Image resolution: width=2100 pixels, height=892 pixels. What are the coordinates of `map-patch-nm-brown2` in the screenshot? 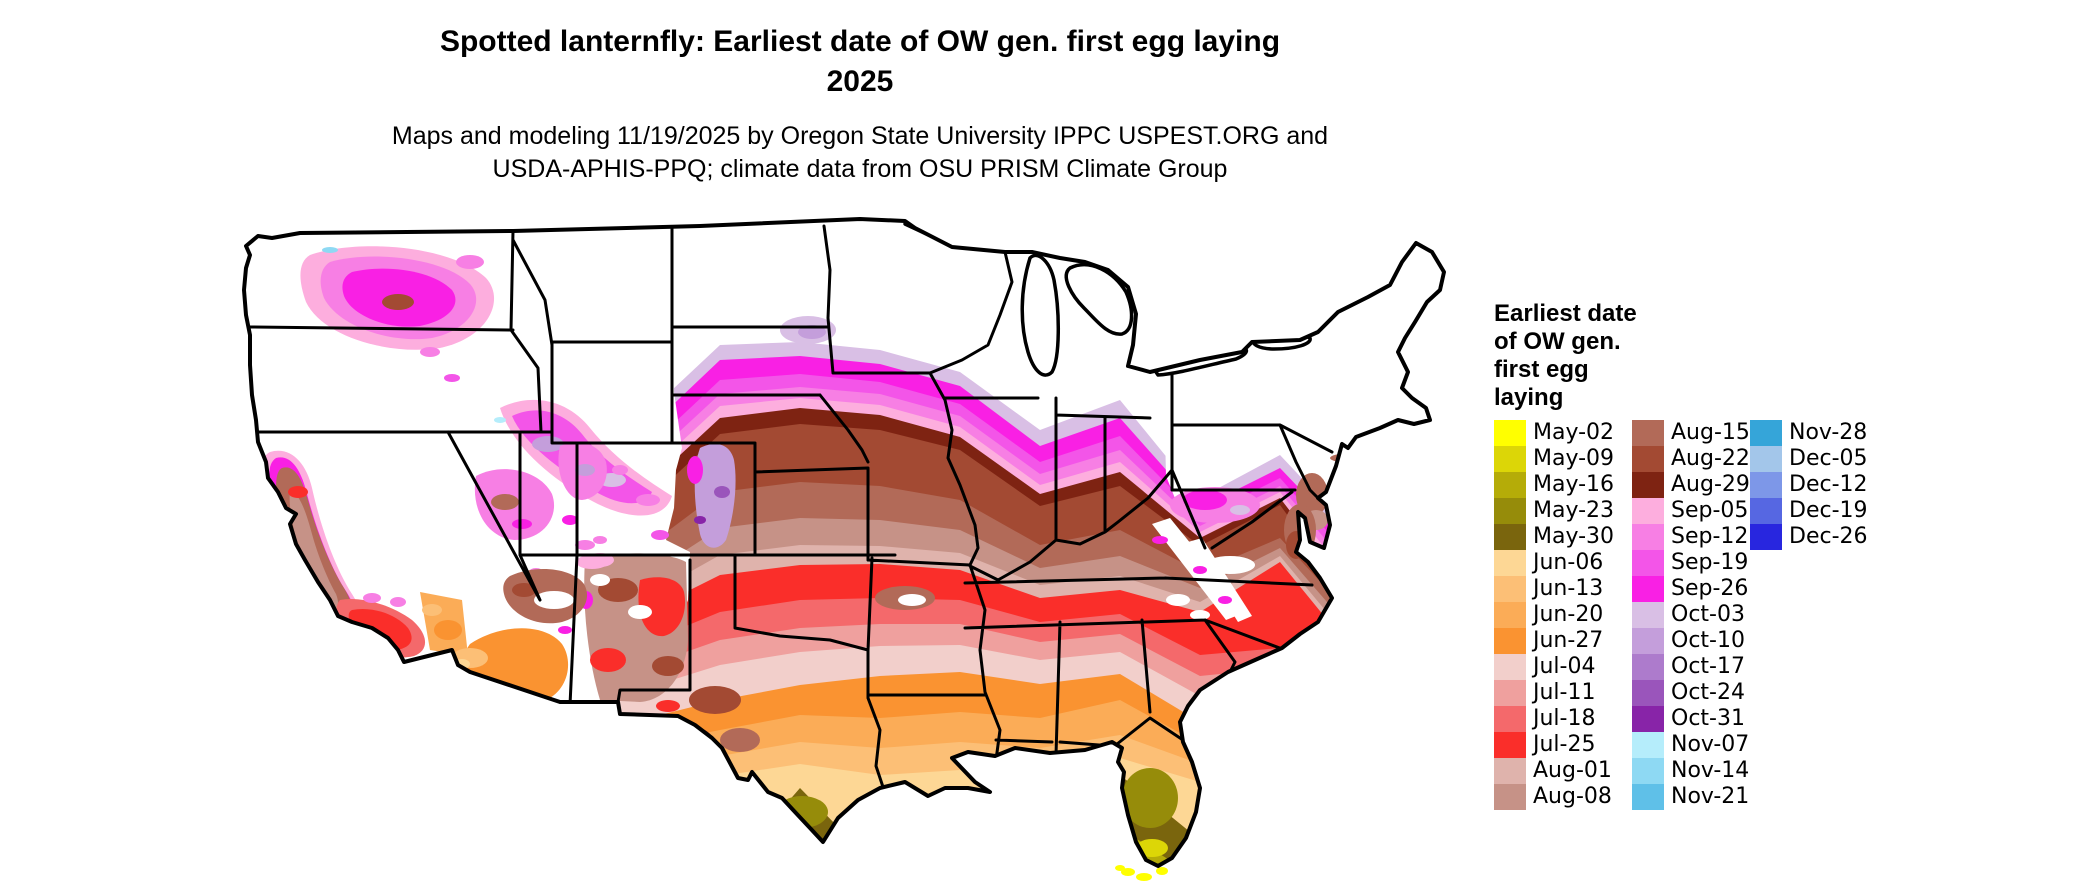 It's located at (668, 666).